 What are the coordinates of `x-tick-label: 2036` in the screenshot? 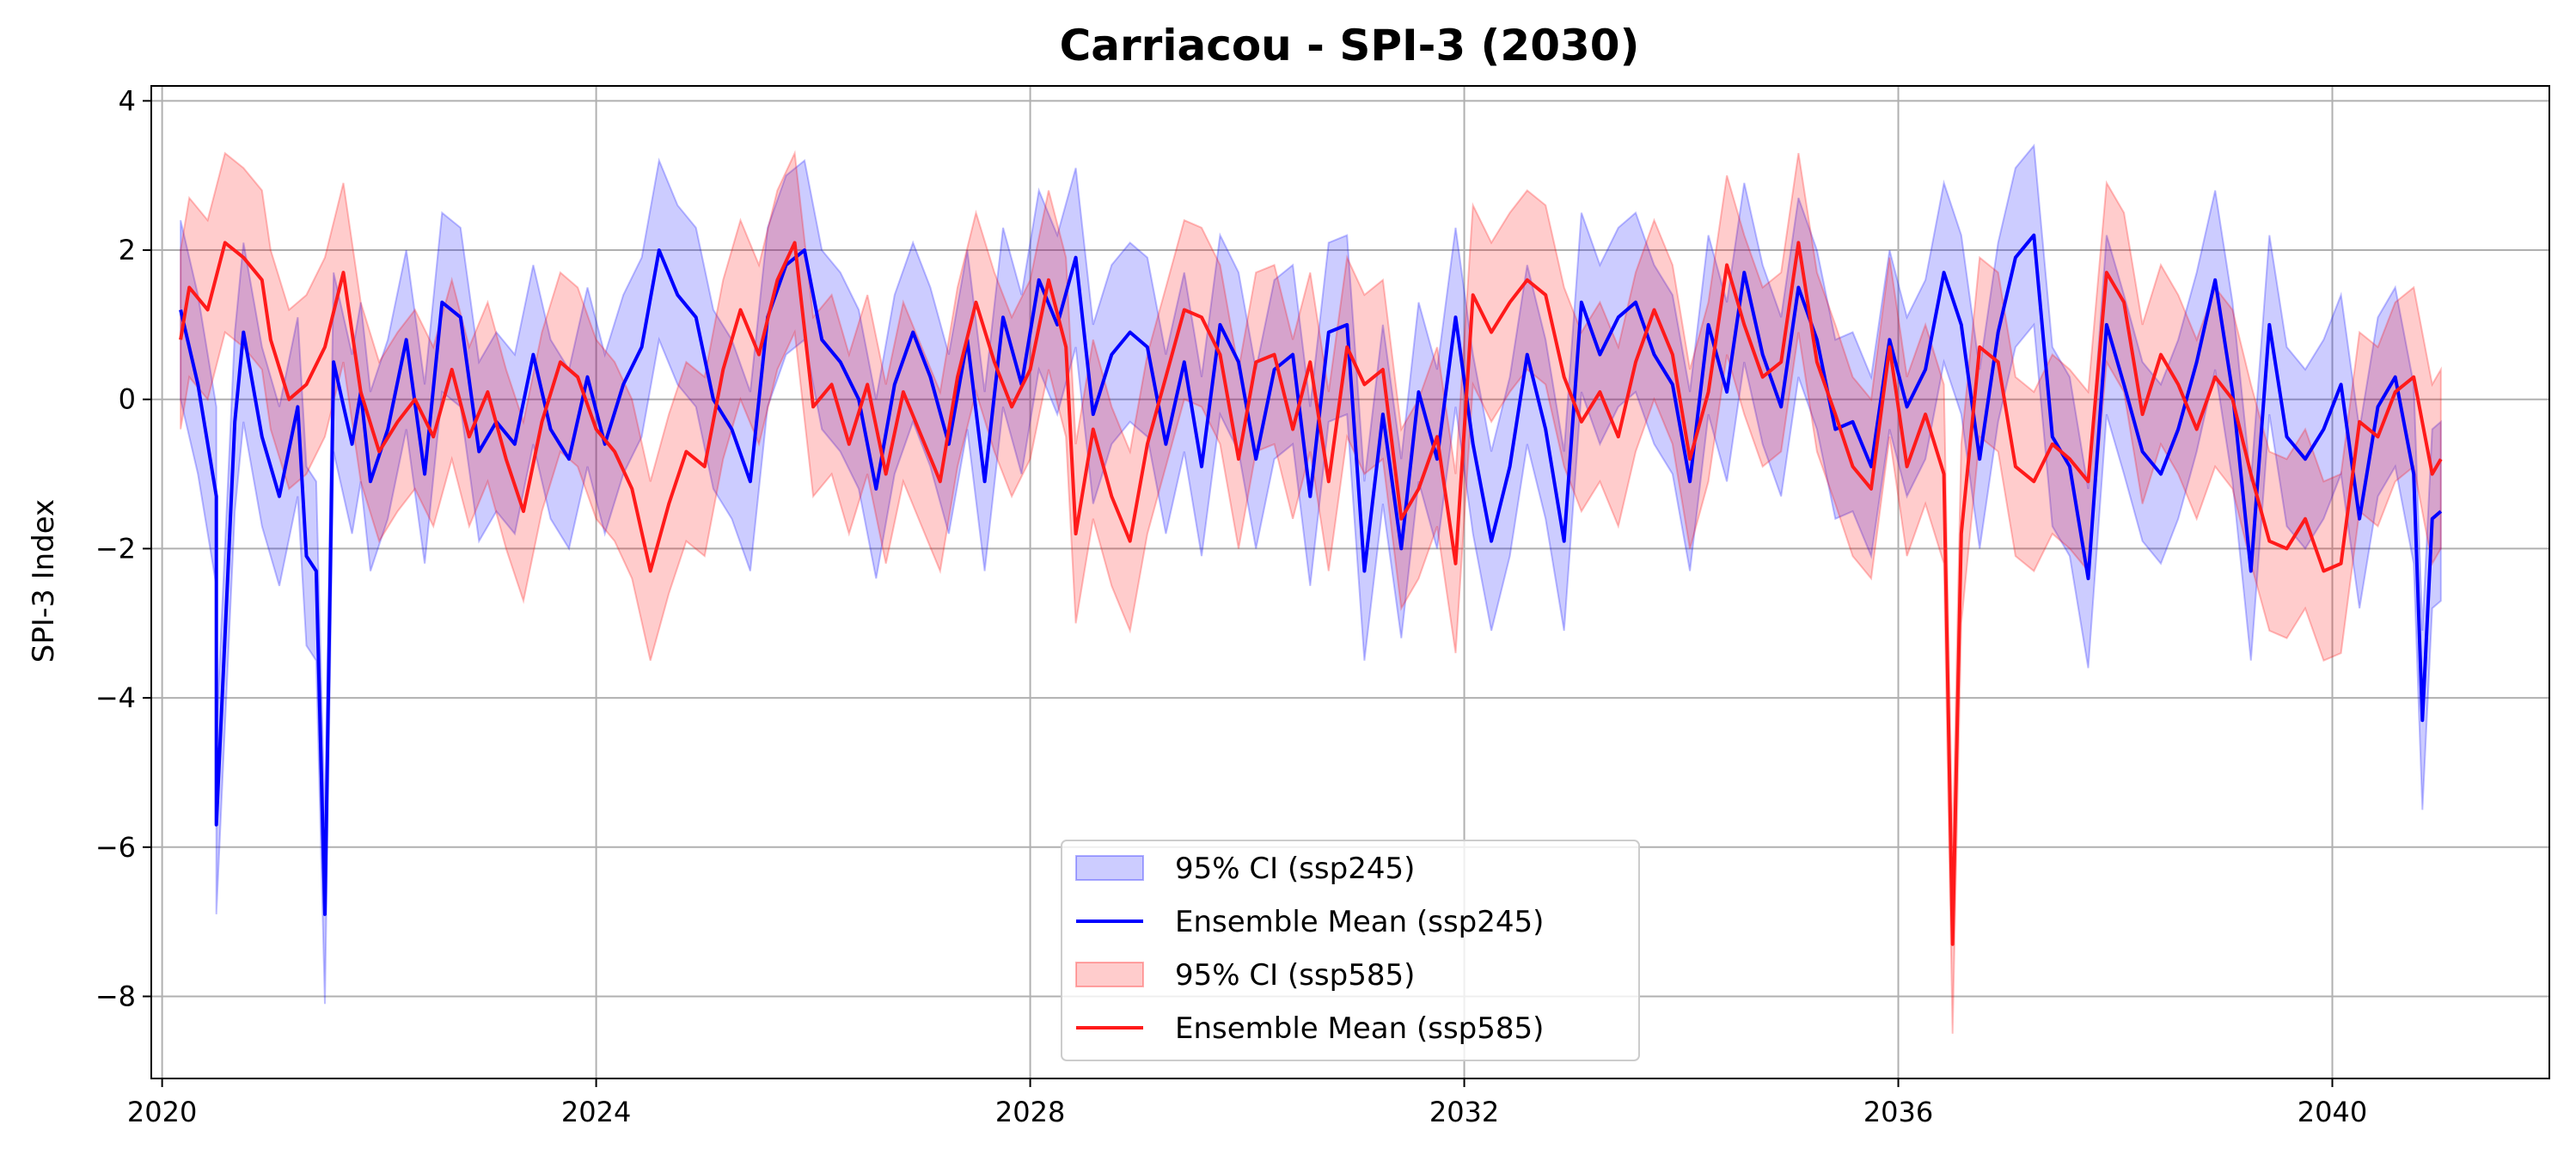 It's located at (1898, 1112).